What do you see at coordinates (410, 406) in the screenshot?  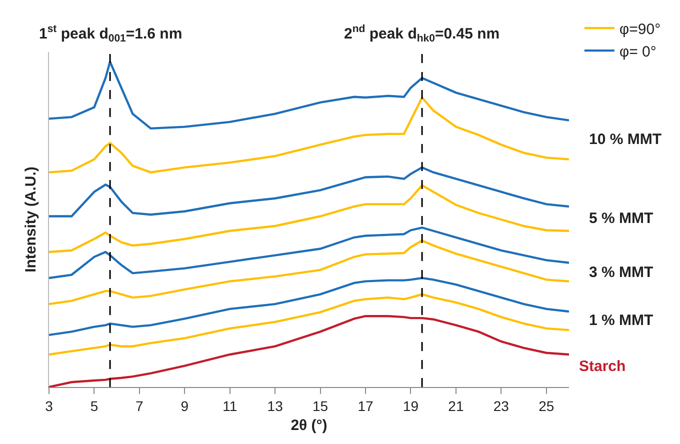 I see `x-tick-label: 19` at bounding box center [410, 406].